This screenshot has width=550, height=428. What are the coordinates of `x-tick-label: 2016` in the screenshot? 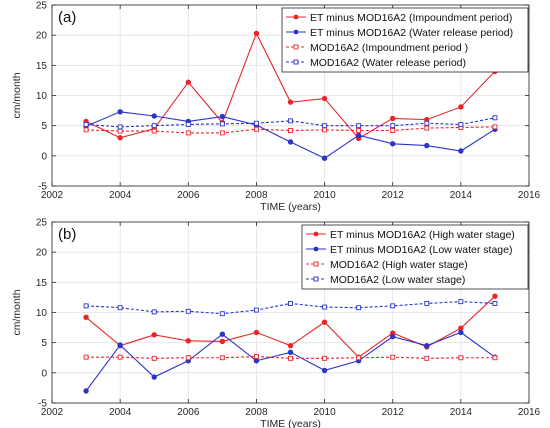 It's located at (529, 412).